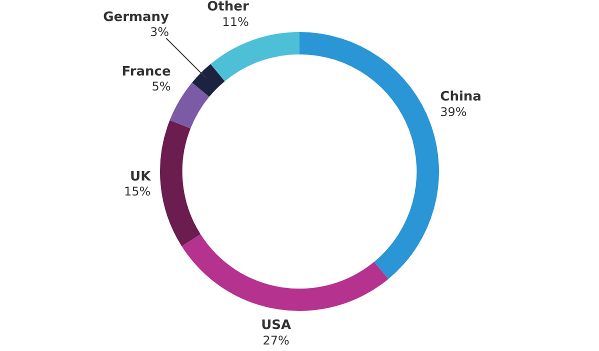  Describe the element at coordinates (453, 111) in the screenshot. I see `data-label: 39%` at that location.